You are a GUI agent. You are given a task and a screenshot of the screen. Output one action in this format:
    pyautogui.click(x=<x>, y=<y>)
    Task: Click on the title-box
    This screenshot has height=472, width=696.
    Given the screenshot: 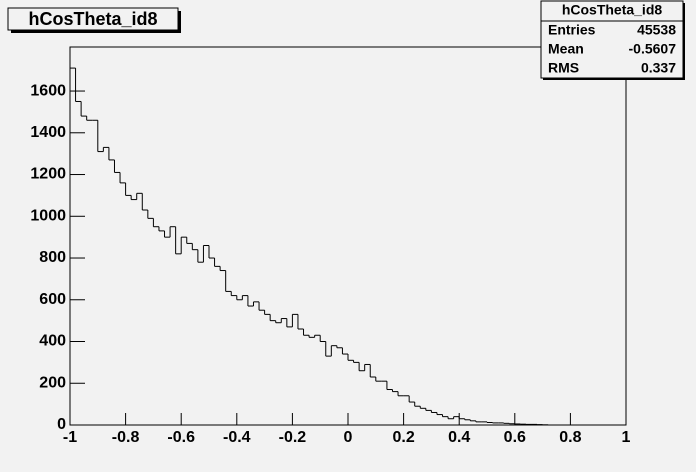 What is the action you would take?
    pyautogui.click(x=93, y=19)
    